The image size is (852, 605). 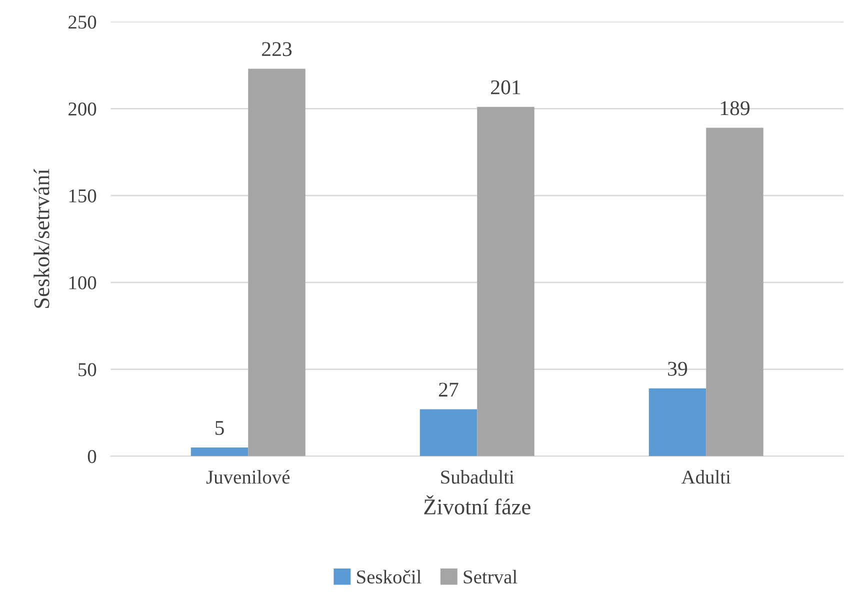 What do you see at coordinates (220, 428) in the screenshot?
I see `data-label: 5` at bounding box center [220, 428].